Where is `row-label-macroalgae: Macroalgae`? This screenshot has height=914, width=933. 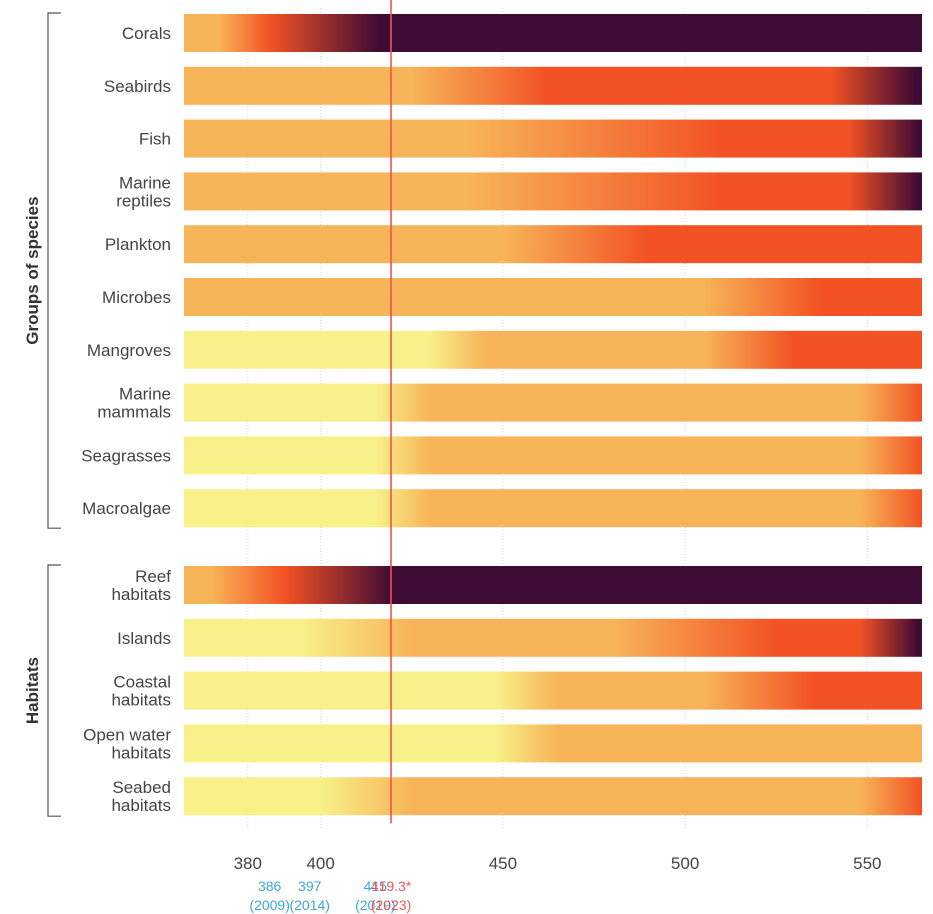 row-label-macroalgae: Macroalgae is located at coordinates (126, 508).